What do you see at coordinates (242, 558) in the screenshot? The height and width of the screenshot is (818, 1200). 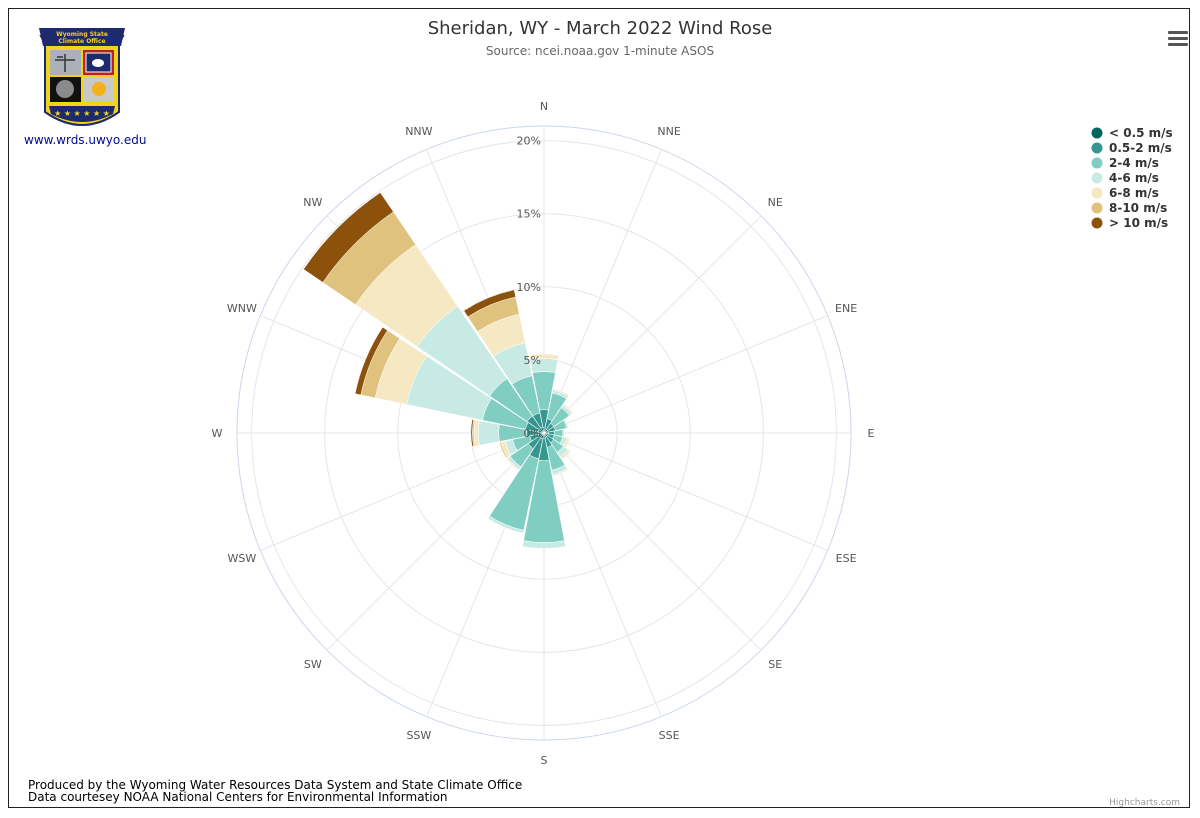 I see `direction-label: WSW` at bounding box center [242, 558].